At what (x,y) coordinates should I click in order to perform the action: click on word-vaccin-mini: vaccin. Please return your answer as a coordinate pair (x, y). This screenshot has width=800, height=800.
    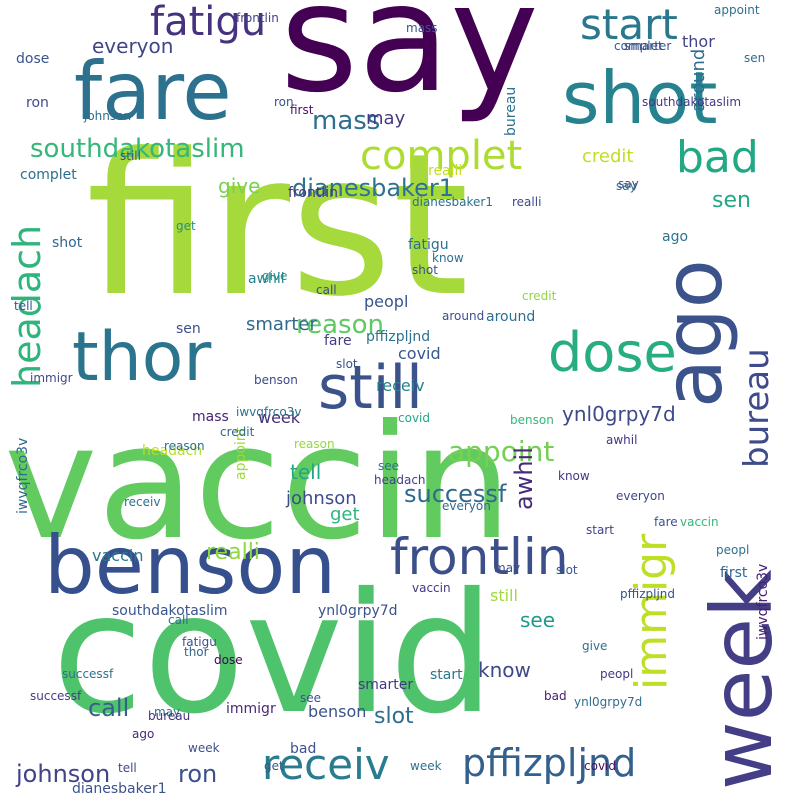
    Looking at the image, I should click on (699, 522).